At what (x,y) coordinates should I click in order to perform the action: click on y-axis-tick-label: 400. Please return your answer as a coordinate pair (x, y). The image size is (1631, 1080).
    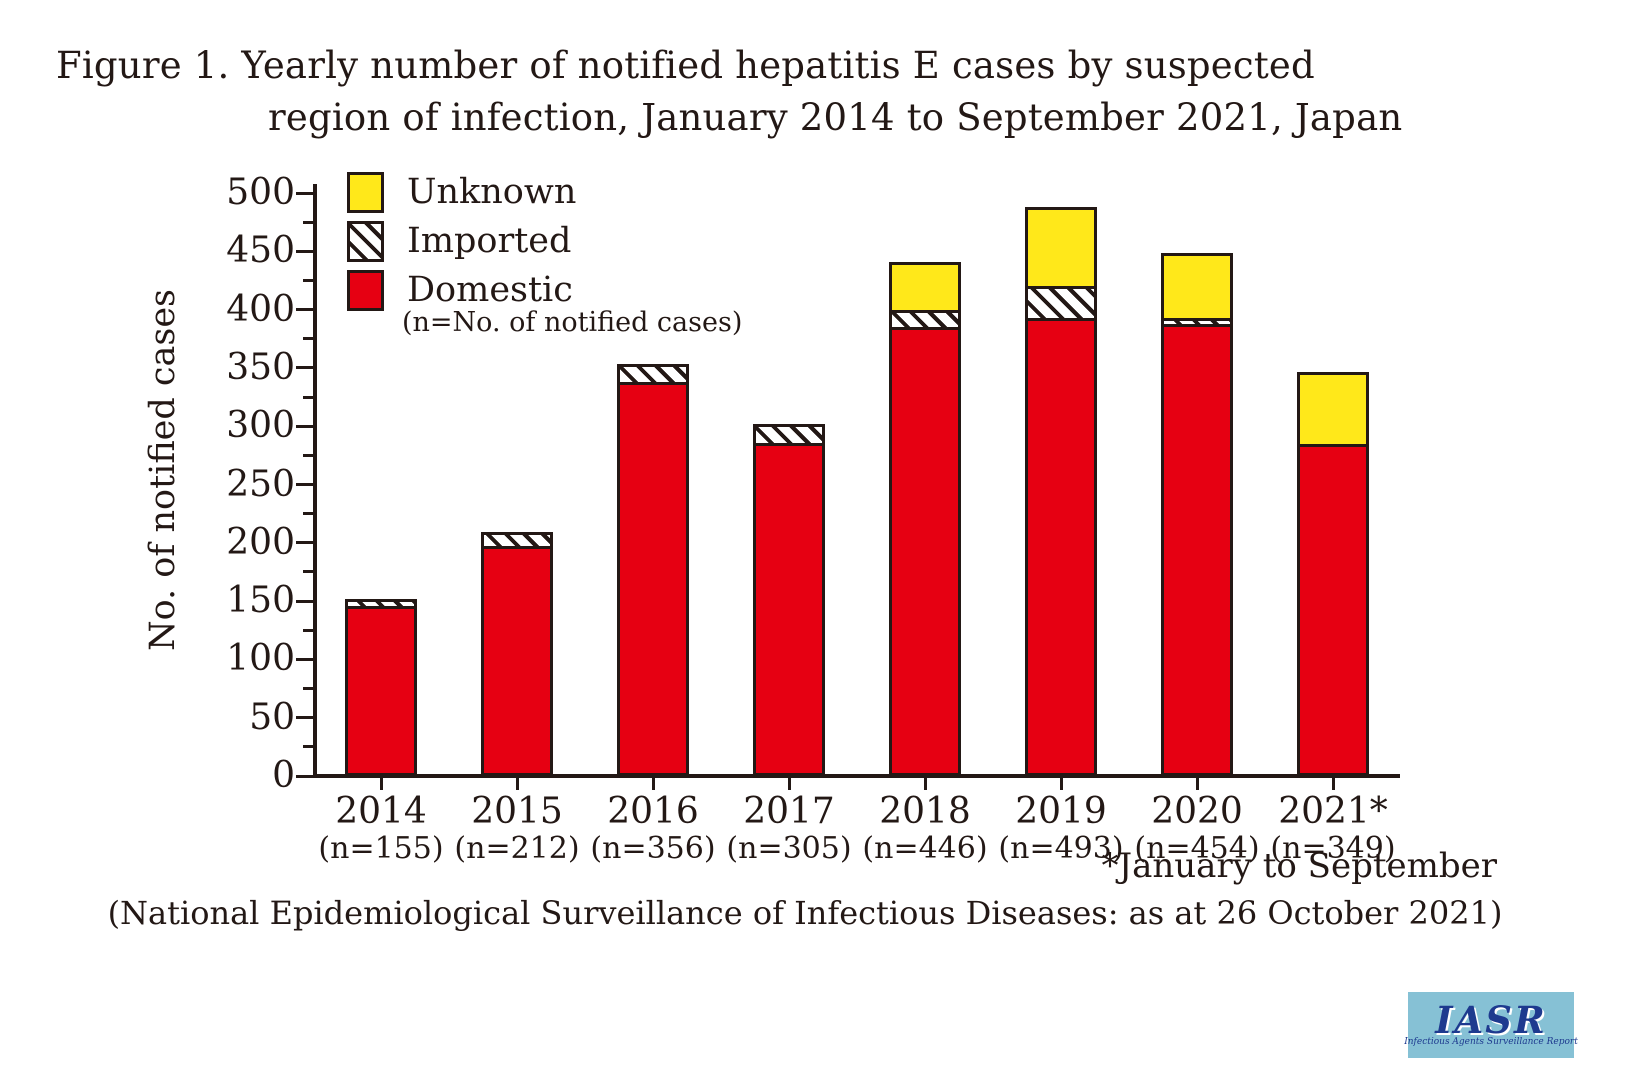
    Looking at the image, I should click on (260, 309).